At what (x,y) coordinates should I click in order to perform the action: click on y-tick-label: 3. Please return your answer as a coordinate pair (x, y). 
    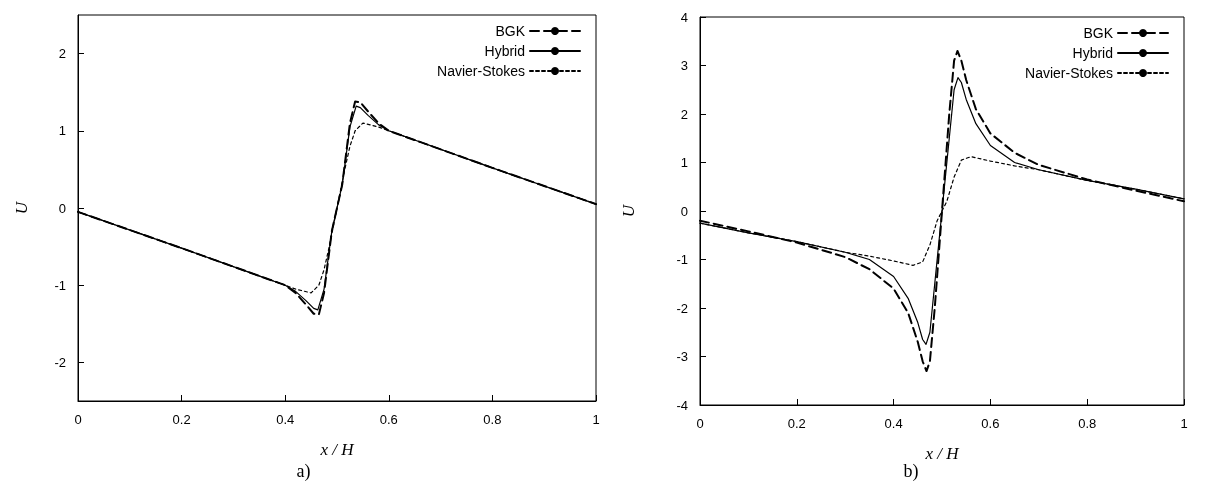
    Looking at the image, I should click on (684, 65).